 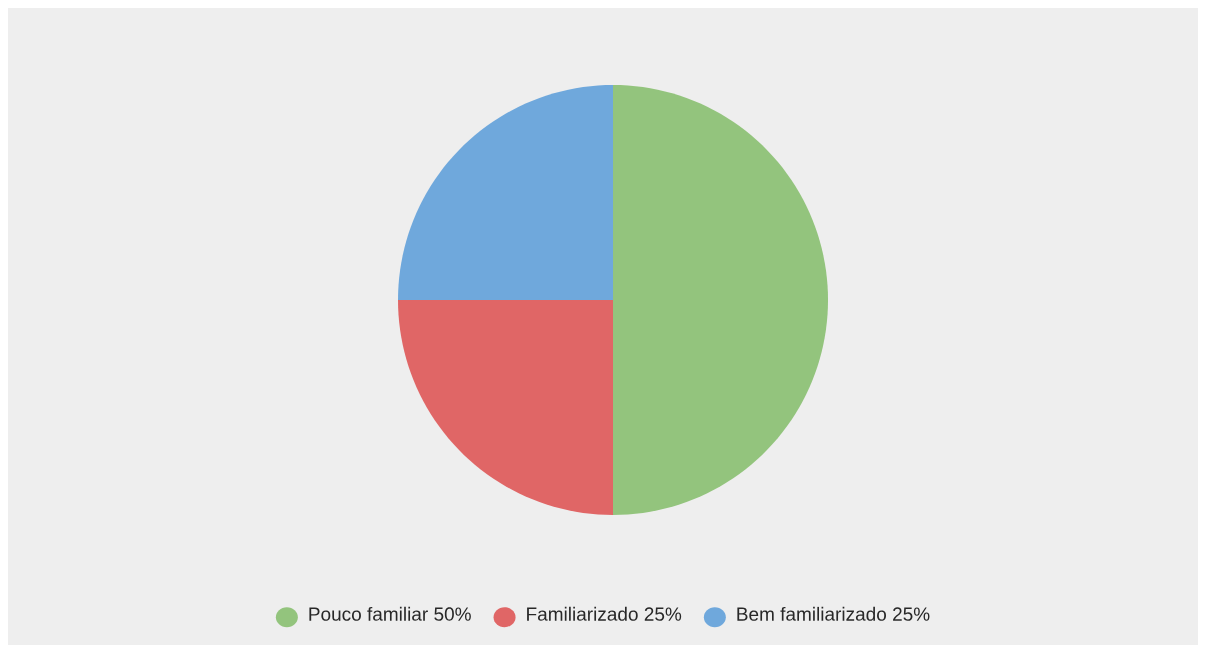 I want to click on legend-label: Pouco familiar, so click(x=368, y=613).